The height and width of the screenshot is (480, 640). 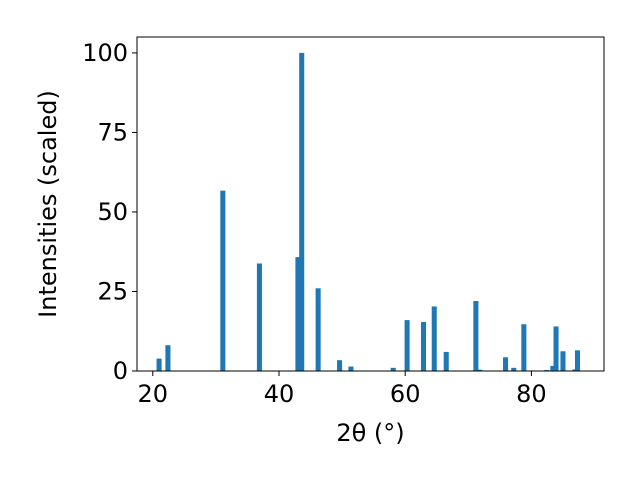 I want to click on x-axis-ticks: 20 40 60 80, so click(x=342, y=389).